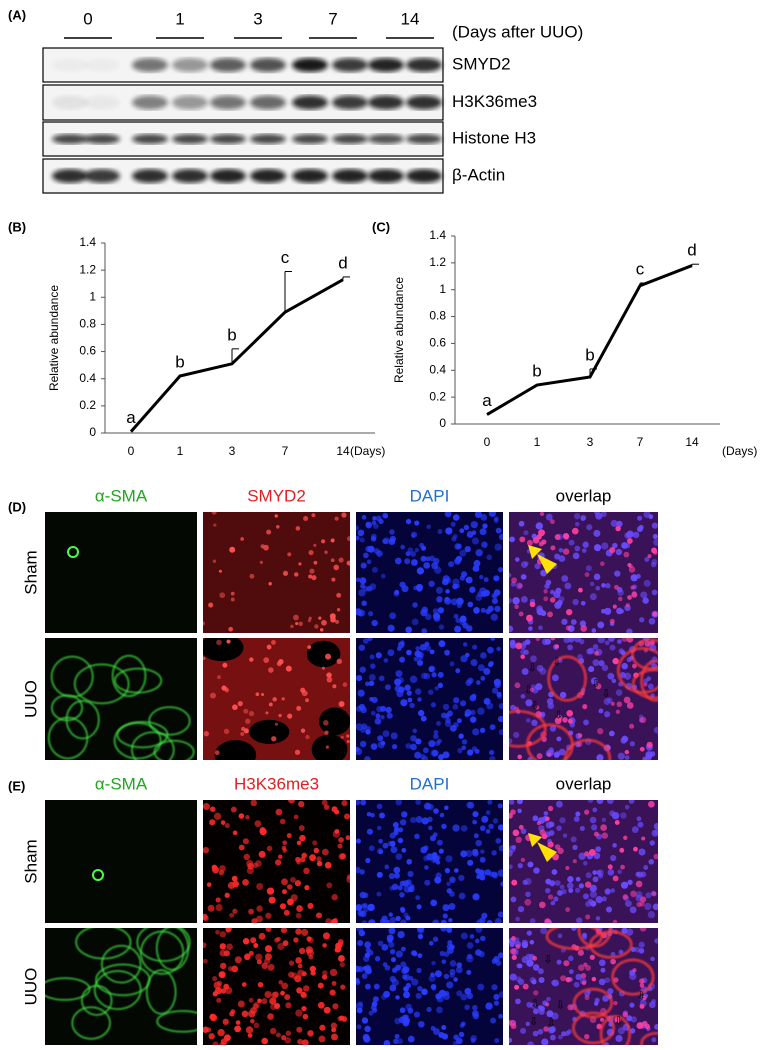  What do you see at coordinates (583, 986) in the screenshot?
I see `micrograph: ⇩⇩⇩⇩⇩⇩⇩` at bounding box center [583, 986].